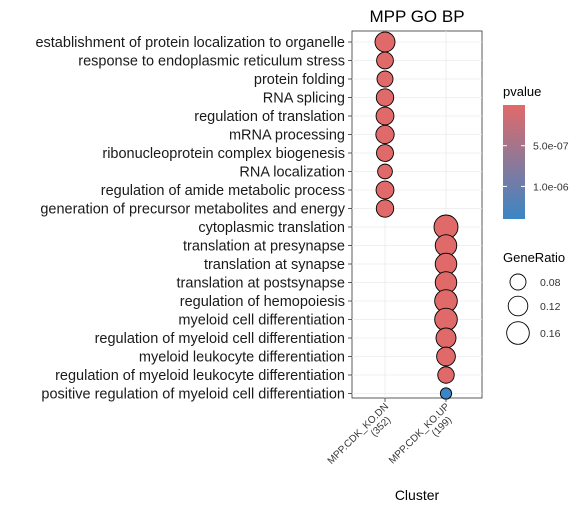  I want to click on y-tick-label: regulation of amide metabolic process, so click(223, 191).